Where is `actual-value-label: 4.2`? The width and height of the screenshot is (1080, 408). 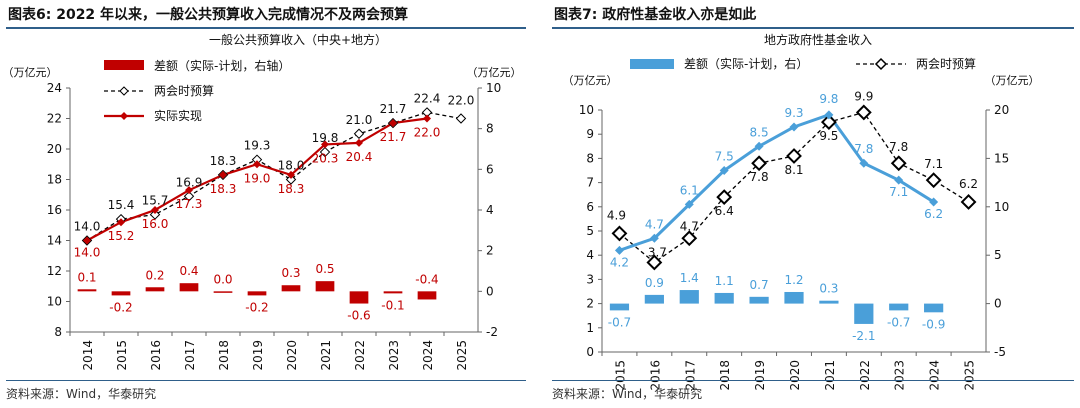 actual-value-label: 4.2 is located at coordinates (619, 262).